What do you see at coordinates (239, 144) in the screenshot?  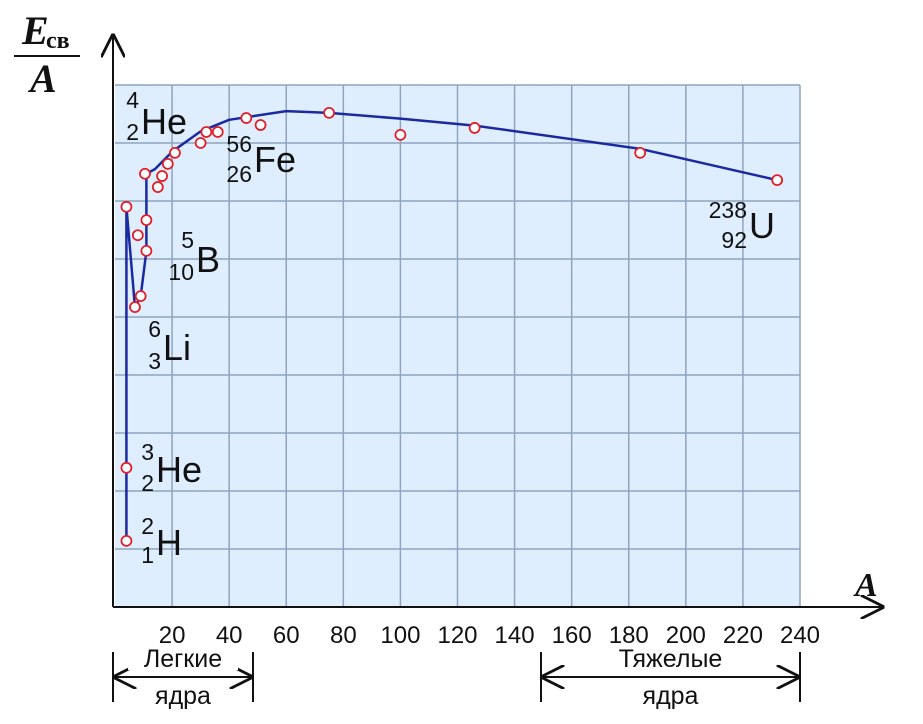 I see `nuclide-mass: 56` at bounding box center [239, 144].